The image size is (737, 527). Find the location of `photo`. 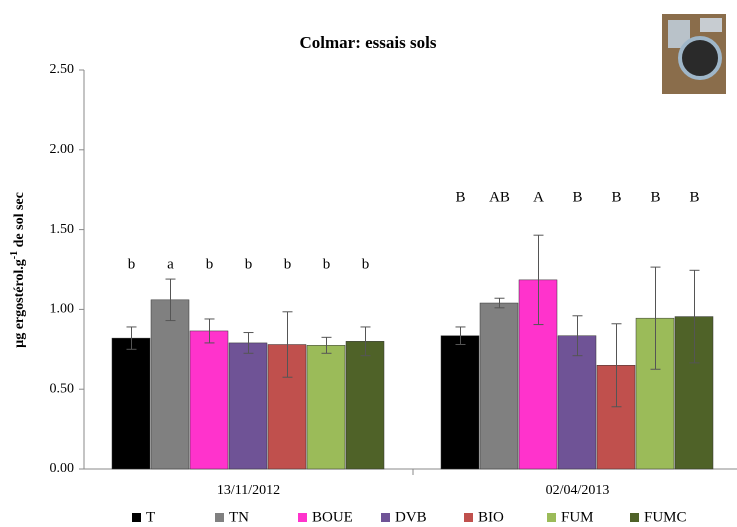

photo is located at coordinates (694, 54).